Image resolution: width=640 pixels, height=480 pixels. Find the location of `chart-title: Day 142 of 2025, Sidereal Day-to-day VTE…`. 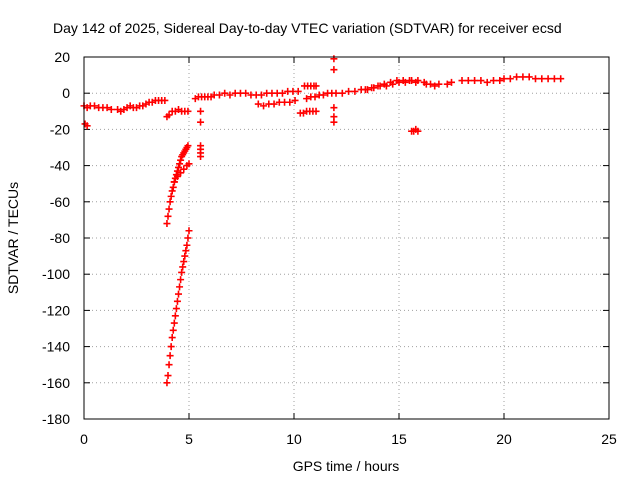

chart-title: Day 142 of 2025, Sidereal Day-to-day VTE… is located at coordinates (307, 28).